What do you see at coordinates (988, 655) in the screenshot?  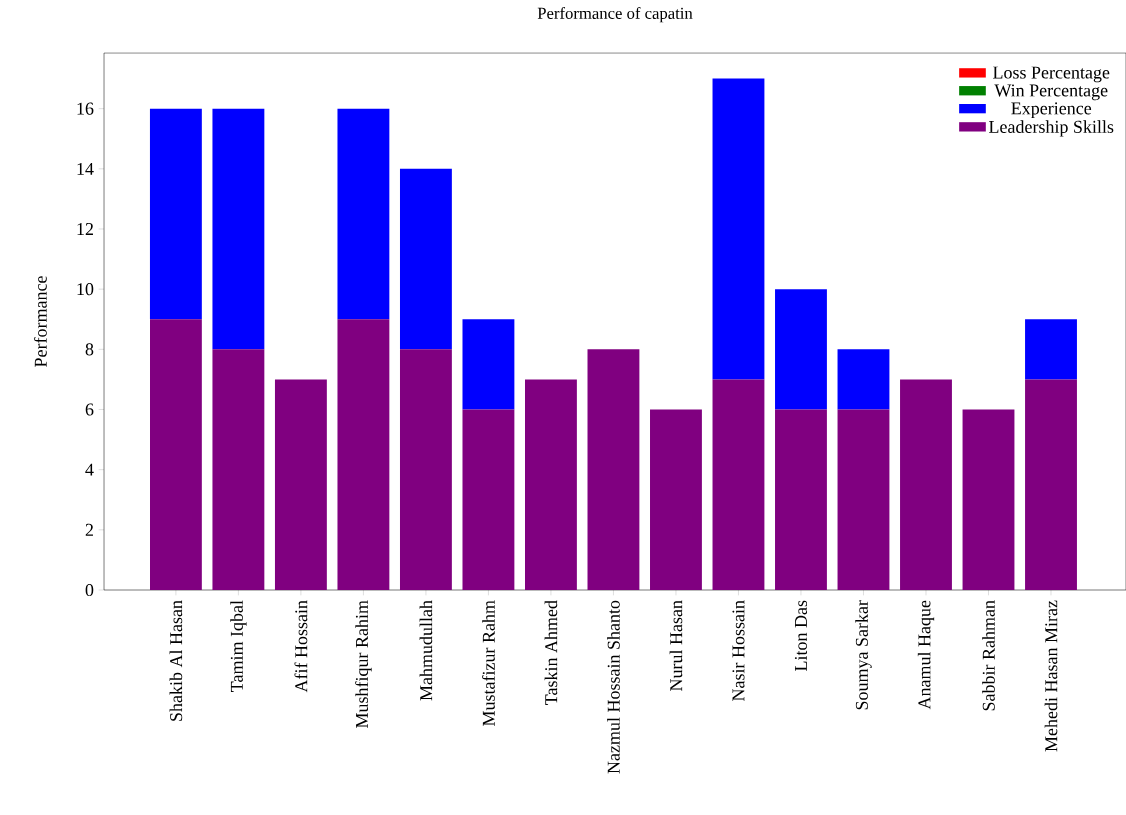 I see `x-tick-label: Sabbir Rahman` at bounding box center [988, 655].